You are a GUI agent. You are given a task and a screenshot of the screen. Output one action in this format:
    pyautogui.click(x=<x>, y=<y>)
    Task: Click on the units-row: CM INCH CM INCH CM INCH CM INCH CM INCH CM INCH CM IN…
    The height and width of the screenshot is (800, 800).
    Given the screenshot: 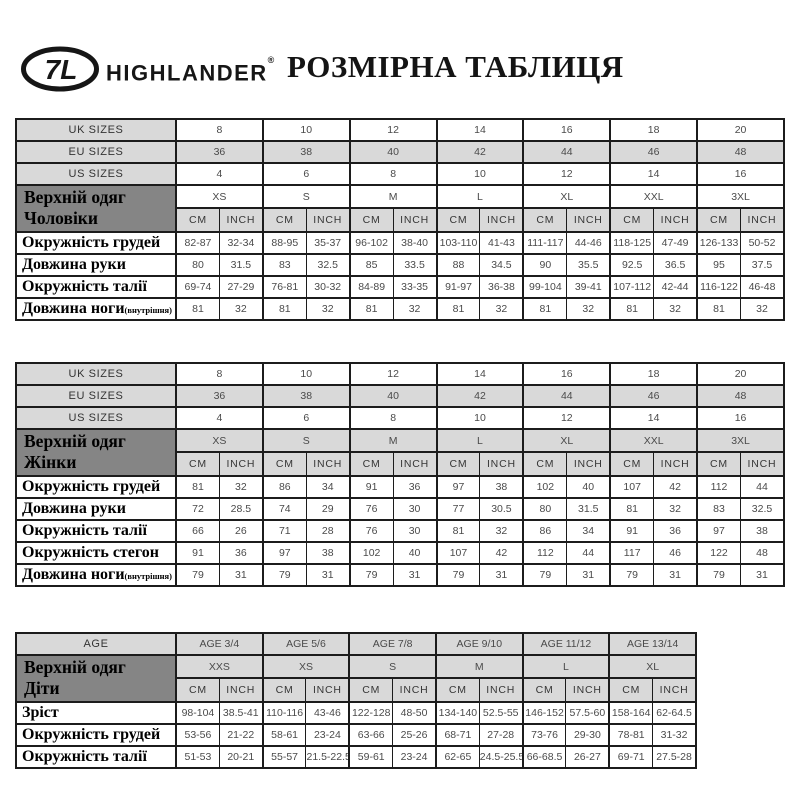 What is the action you would take?
    pyautogui.click(x=400, y=220)
    